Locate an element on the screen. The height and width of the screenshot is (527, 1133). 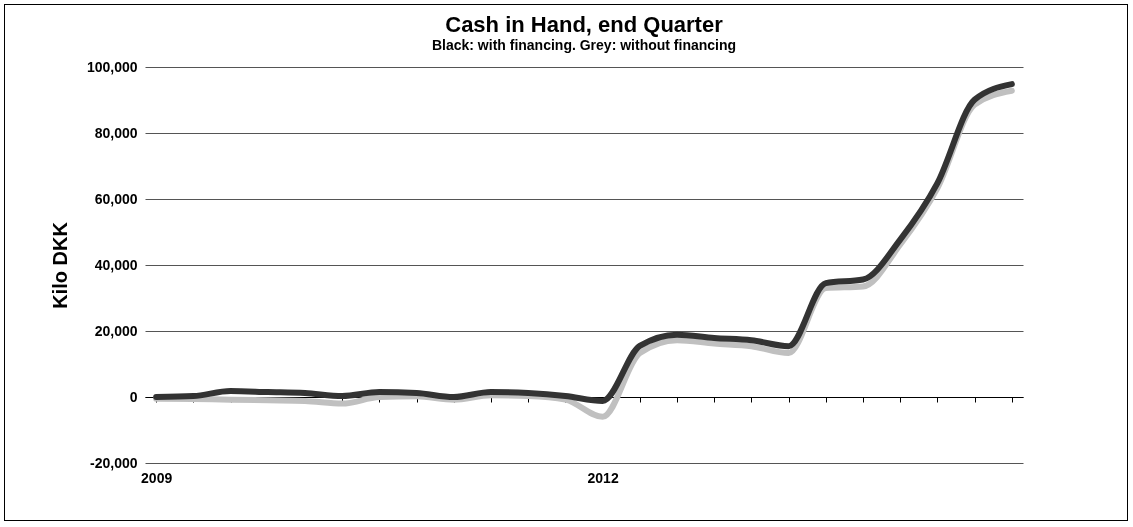
chart-title: Cash in Hand, end Quarter is located at coordinates (584, 24).